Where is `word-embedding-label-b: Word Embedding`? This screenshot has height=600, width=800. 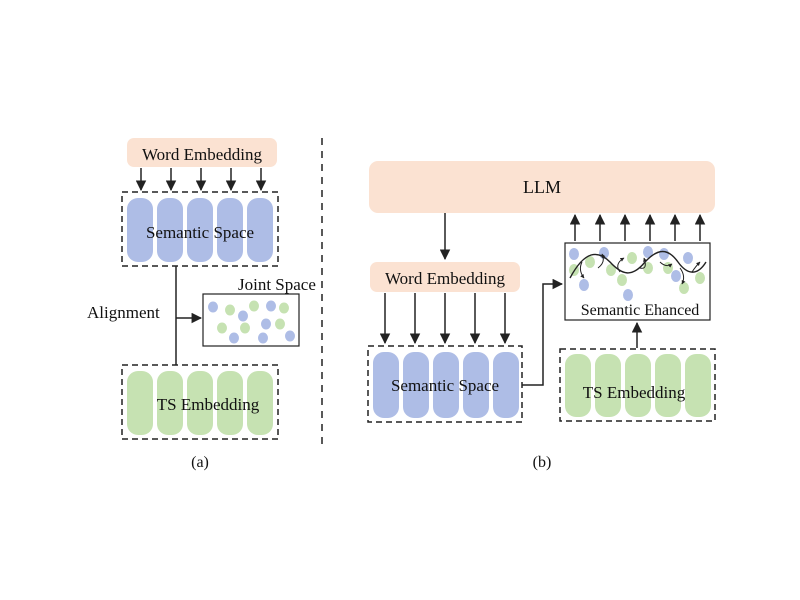 word-embedding-label-b: Word Embedding is located at coordinates (445, 278).